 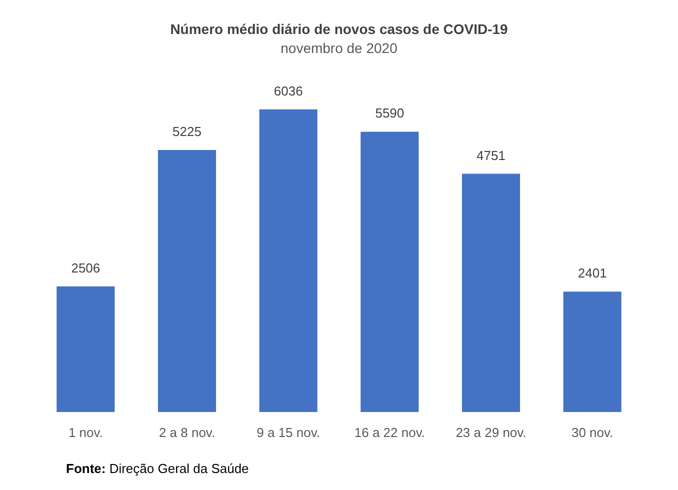 I want to click on x-tick-label: 9 a 15 nov., so click(x=288, y=432).